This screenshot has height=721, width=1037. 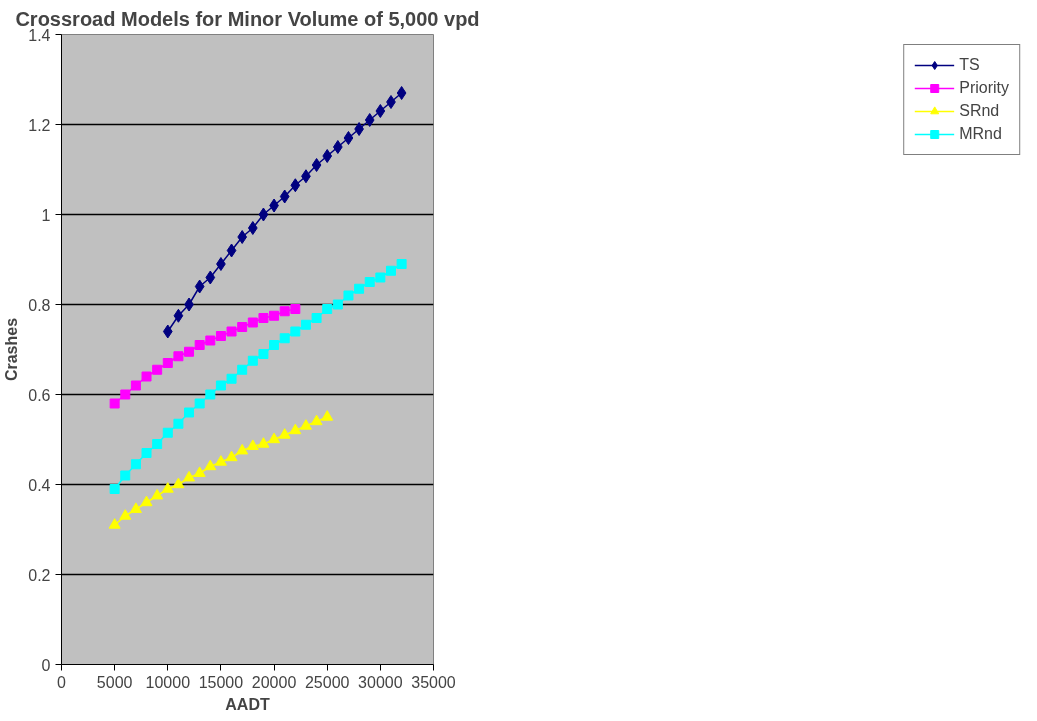 What do you see at coordinates (984, 88) in the screenshot?
I see `legend-label: Priority` at bounding box center [984, 88].